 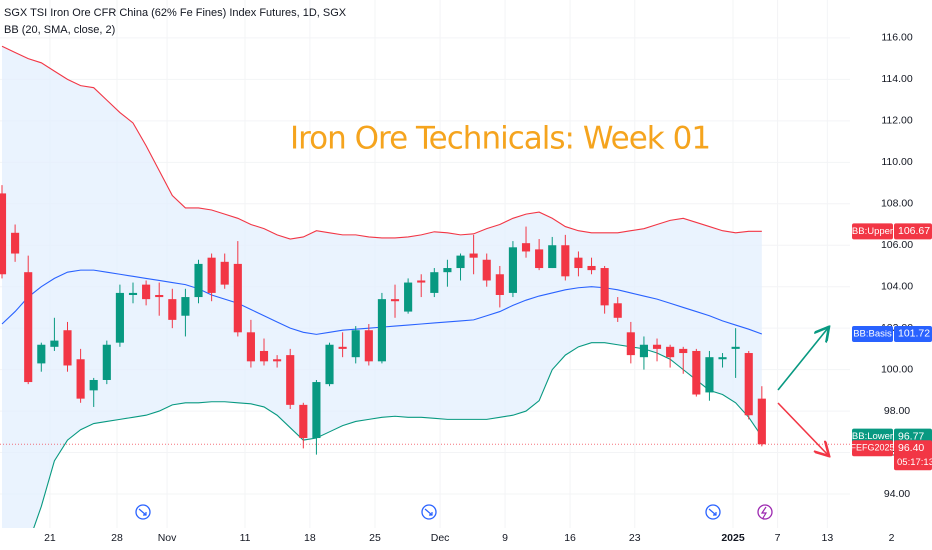 What do you see at coordinates (59, 30) in the screenshot?
I see `indicator-label: BB (20, SMA, close, 2)` at bounding box center [59, 30].